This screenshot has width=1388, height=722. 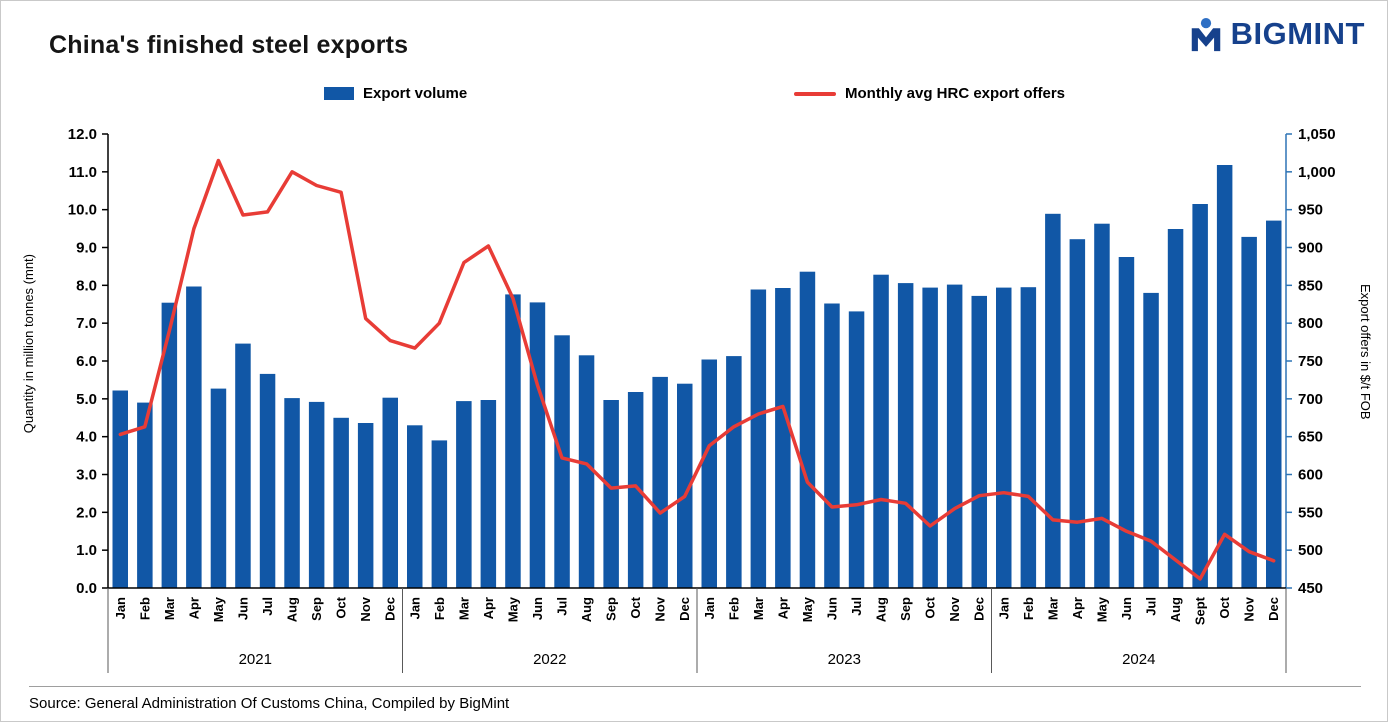 What do you see at coordinates (86, 285) in the screenshot?
I see `left-tick-label: 8.0` at bounding box center [86, 285].